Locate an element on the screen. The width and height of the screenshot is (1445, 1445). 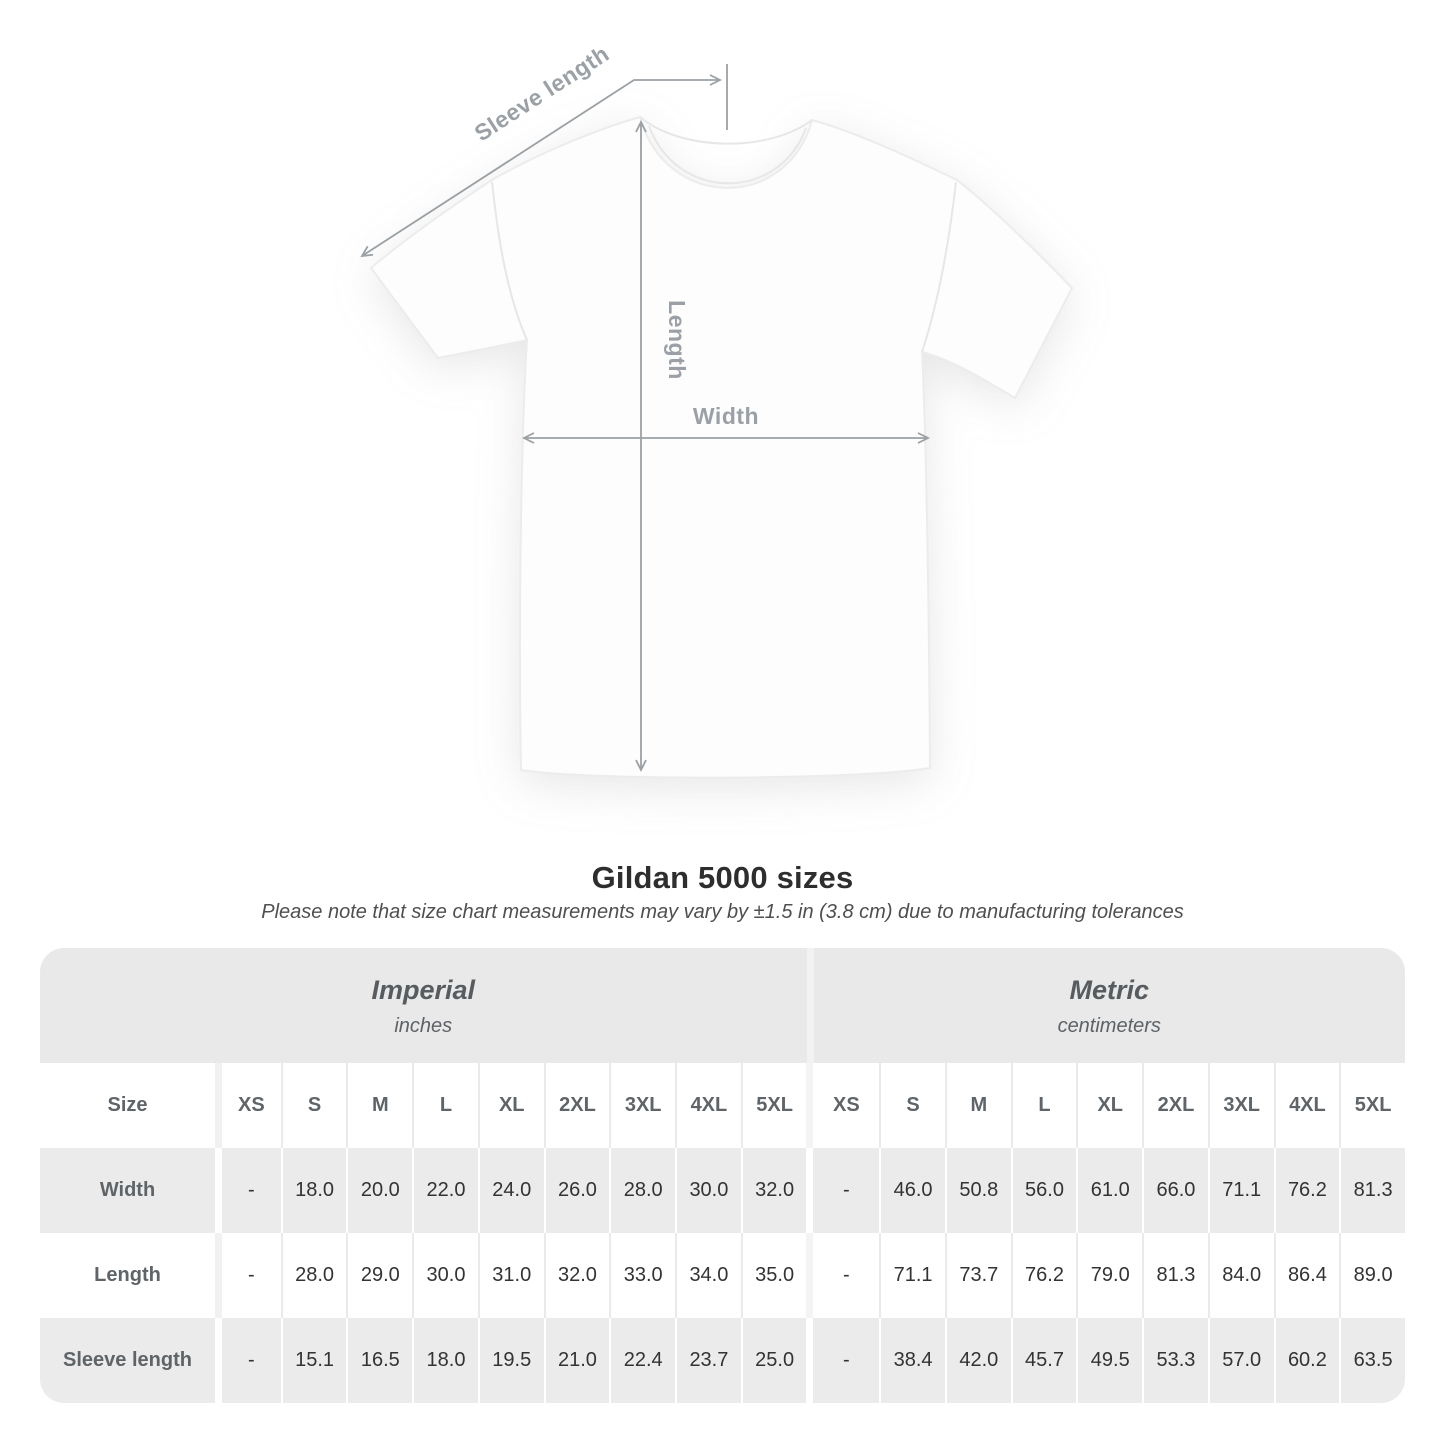
value-cell: 24.0 is located at coordinates (510, 1190).